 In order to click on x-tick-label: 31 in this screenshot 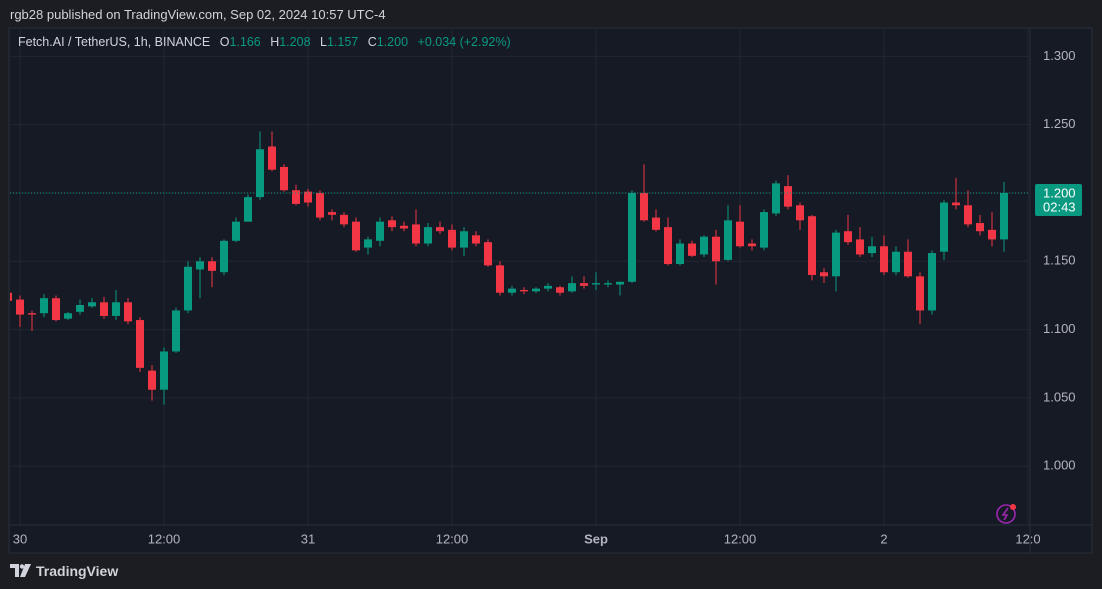, I will do `click(308, 538)`.